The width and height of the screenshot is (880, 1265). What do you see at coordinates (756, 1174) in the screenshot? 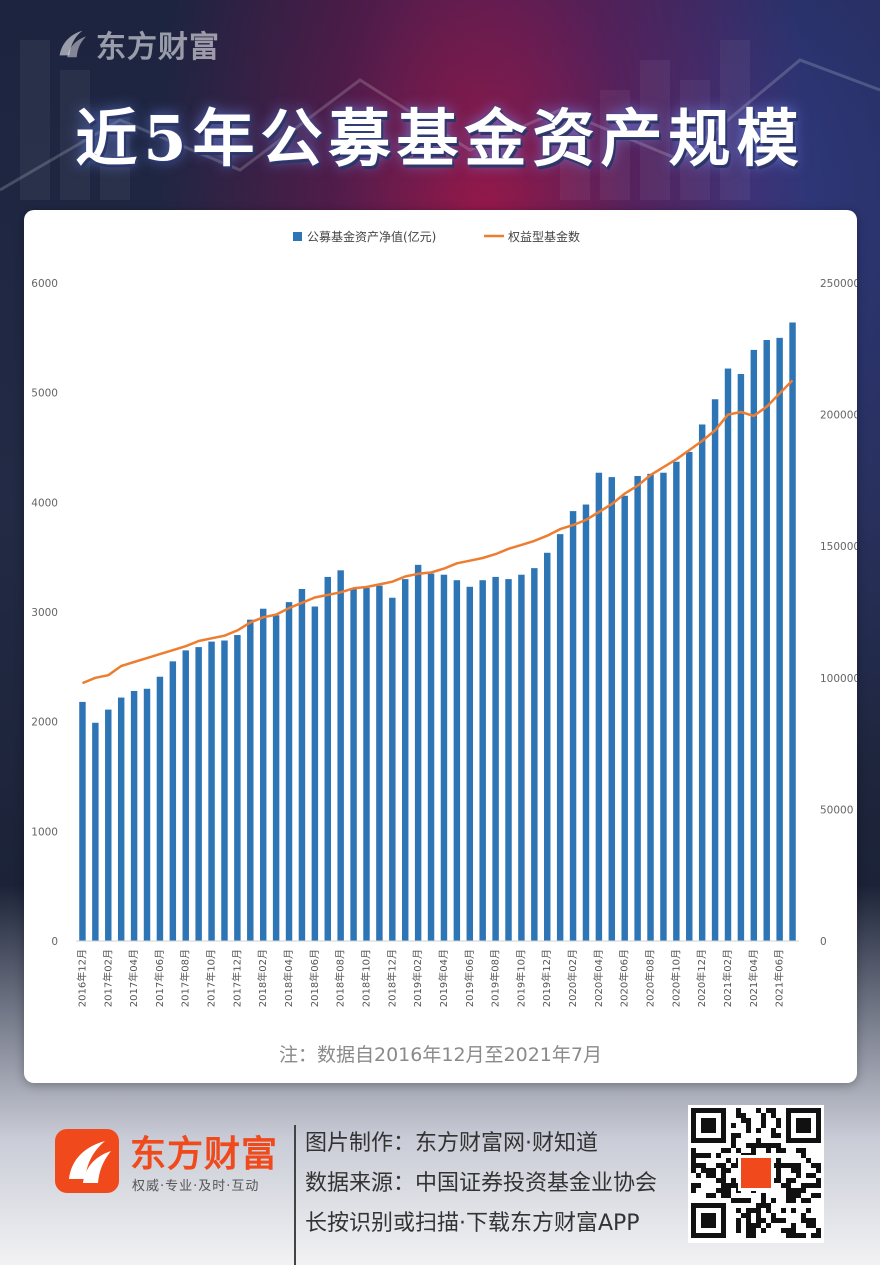
I see `qr-code` at bounding box center [756, 1174].